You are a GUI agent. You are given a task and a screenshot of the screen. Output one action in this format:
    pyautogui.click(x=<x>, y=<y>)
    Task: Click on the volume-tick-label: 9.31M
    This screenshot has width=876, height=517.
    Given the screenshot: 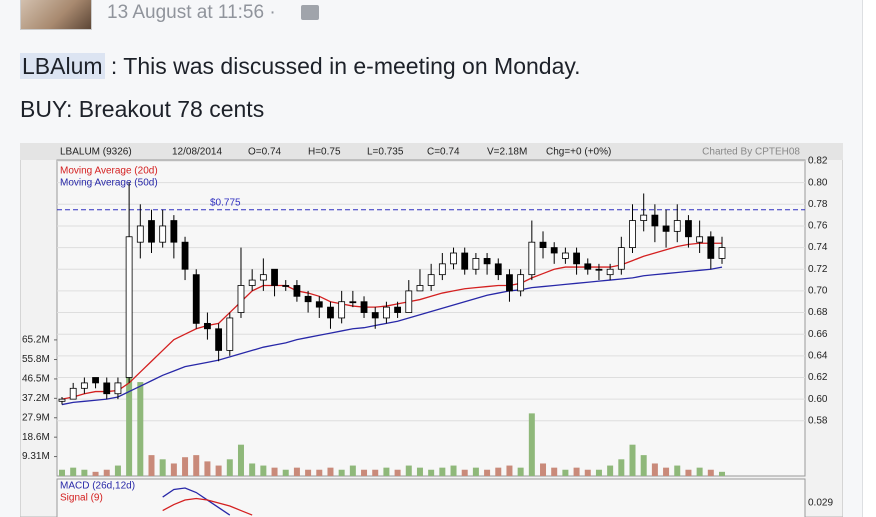 What is the action you would take?
    pyautogui.click(x=36, y=456)
    